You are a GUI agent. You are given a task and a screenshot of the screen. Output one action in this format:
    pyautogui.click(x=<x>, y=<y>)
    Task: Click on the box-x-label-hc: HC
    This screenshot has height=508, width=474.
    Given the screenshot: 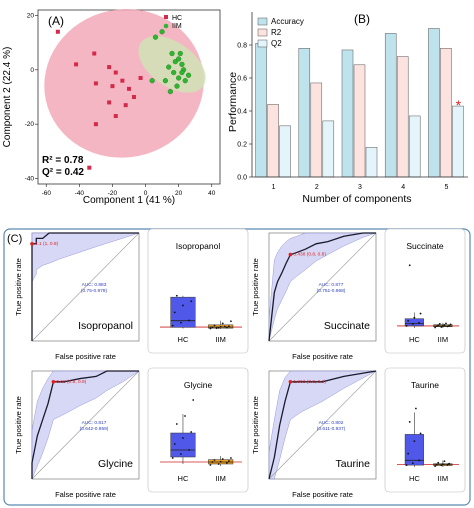 What is the action you would take?
    pyautogui.click(x=414, y=339)
    